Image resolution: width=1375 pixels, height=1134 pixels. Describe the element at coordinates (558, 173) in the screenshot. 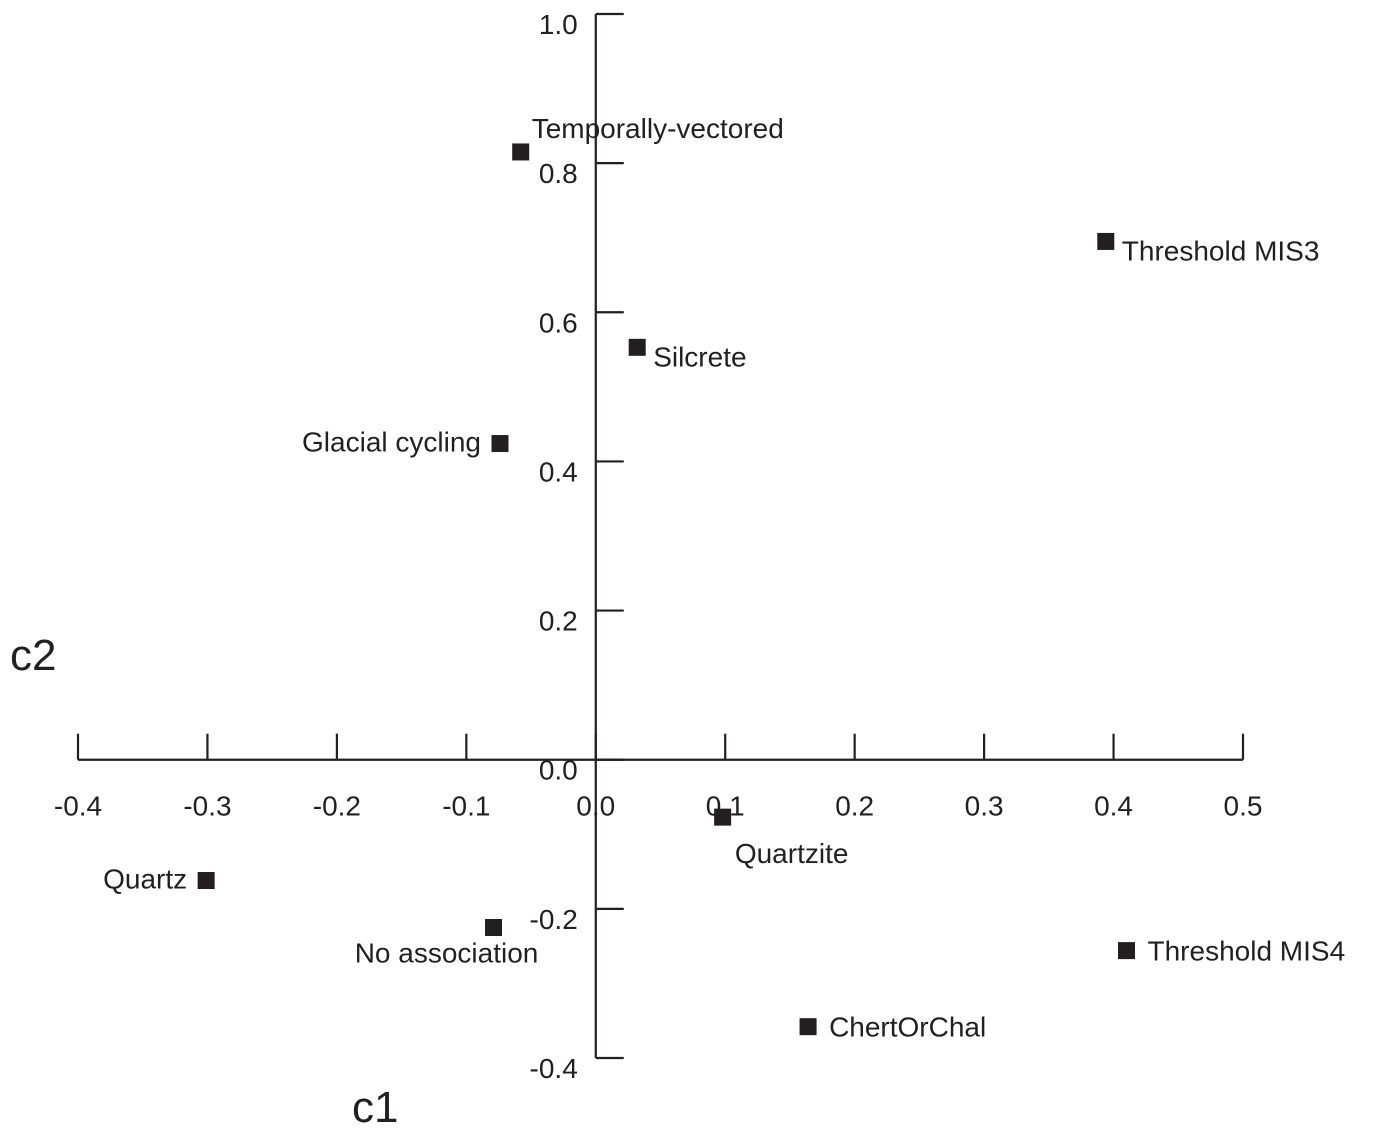

I see `y-tick-label: 0.8` at that location.